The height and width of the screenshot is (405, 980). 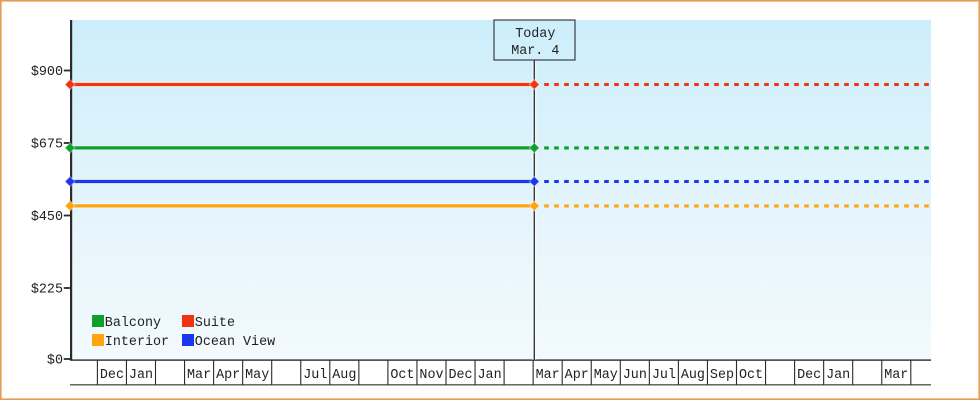 What do you see at coordinates (55, 361) in the screenshot?
I see `svg-text: $0` at bounding box center [55, 361].